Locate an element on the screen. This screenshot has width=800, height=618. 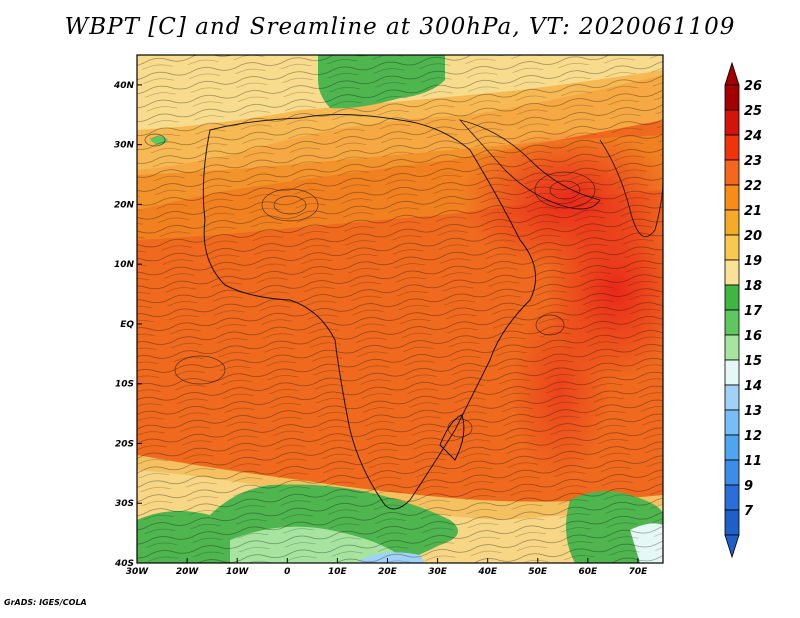
colorbar-label: 12 is located at coordinates (753, 436).